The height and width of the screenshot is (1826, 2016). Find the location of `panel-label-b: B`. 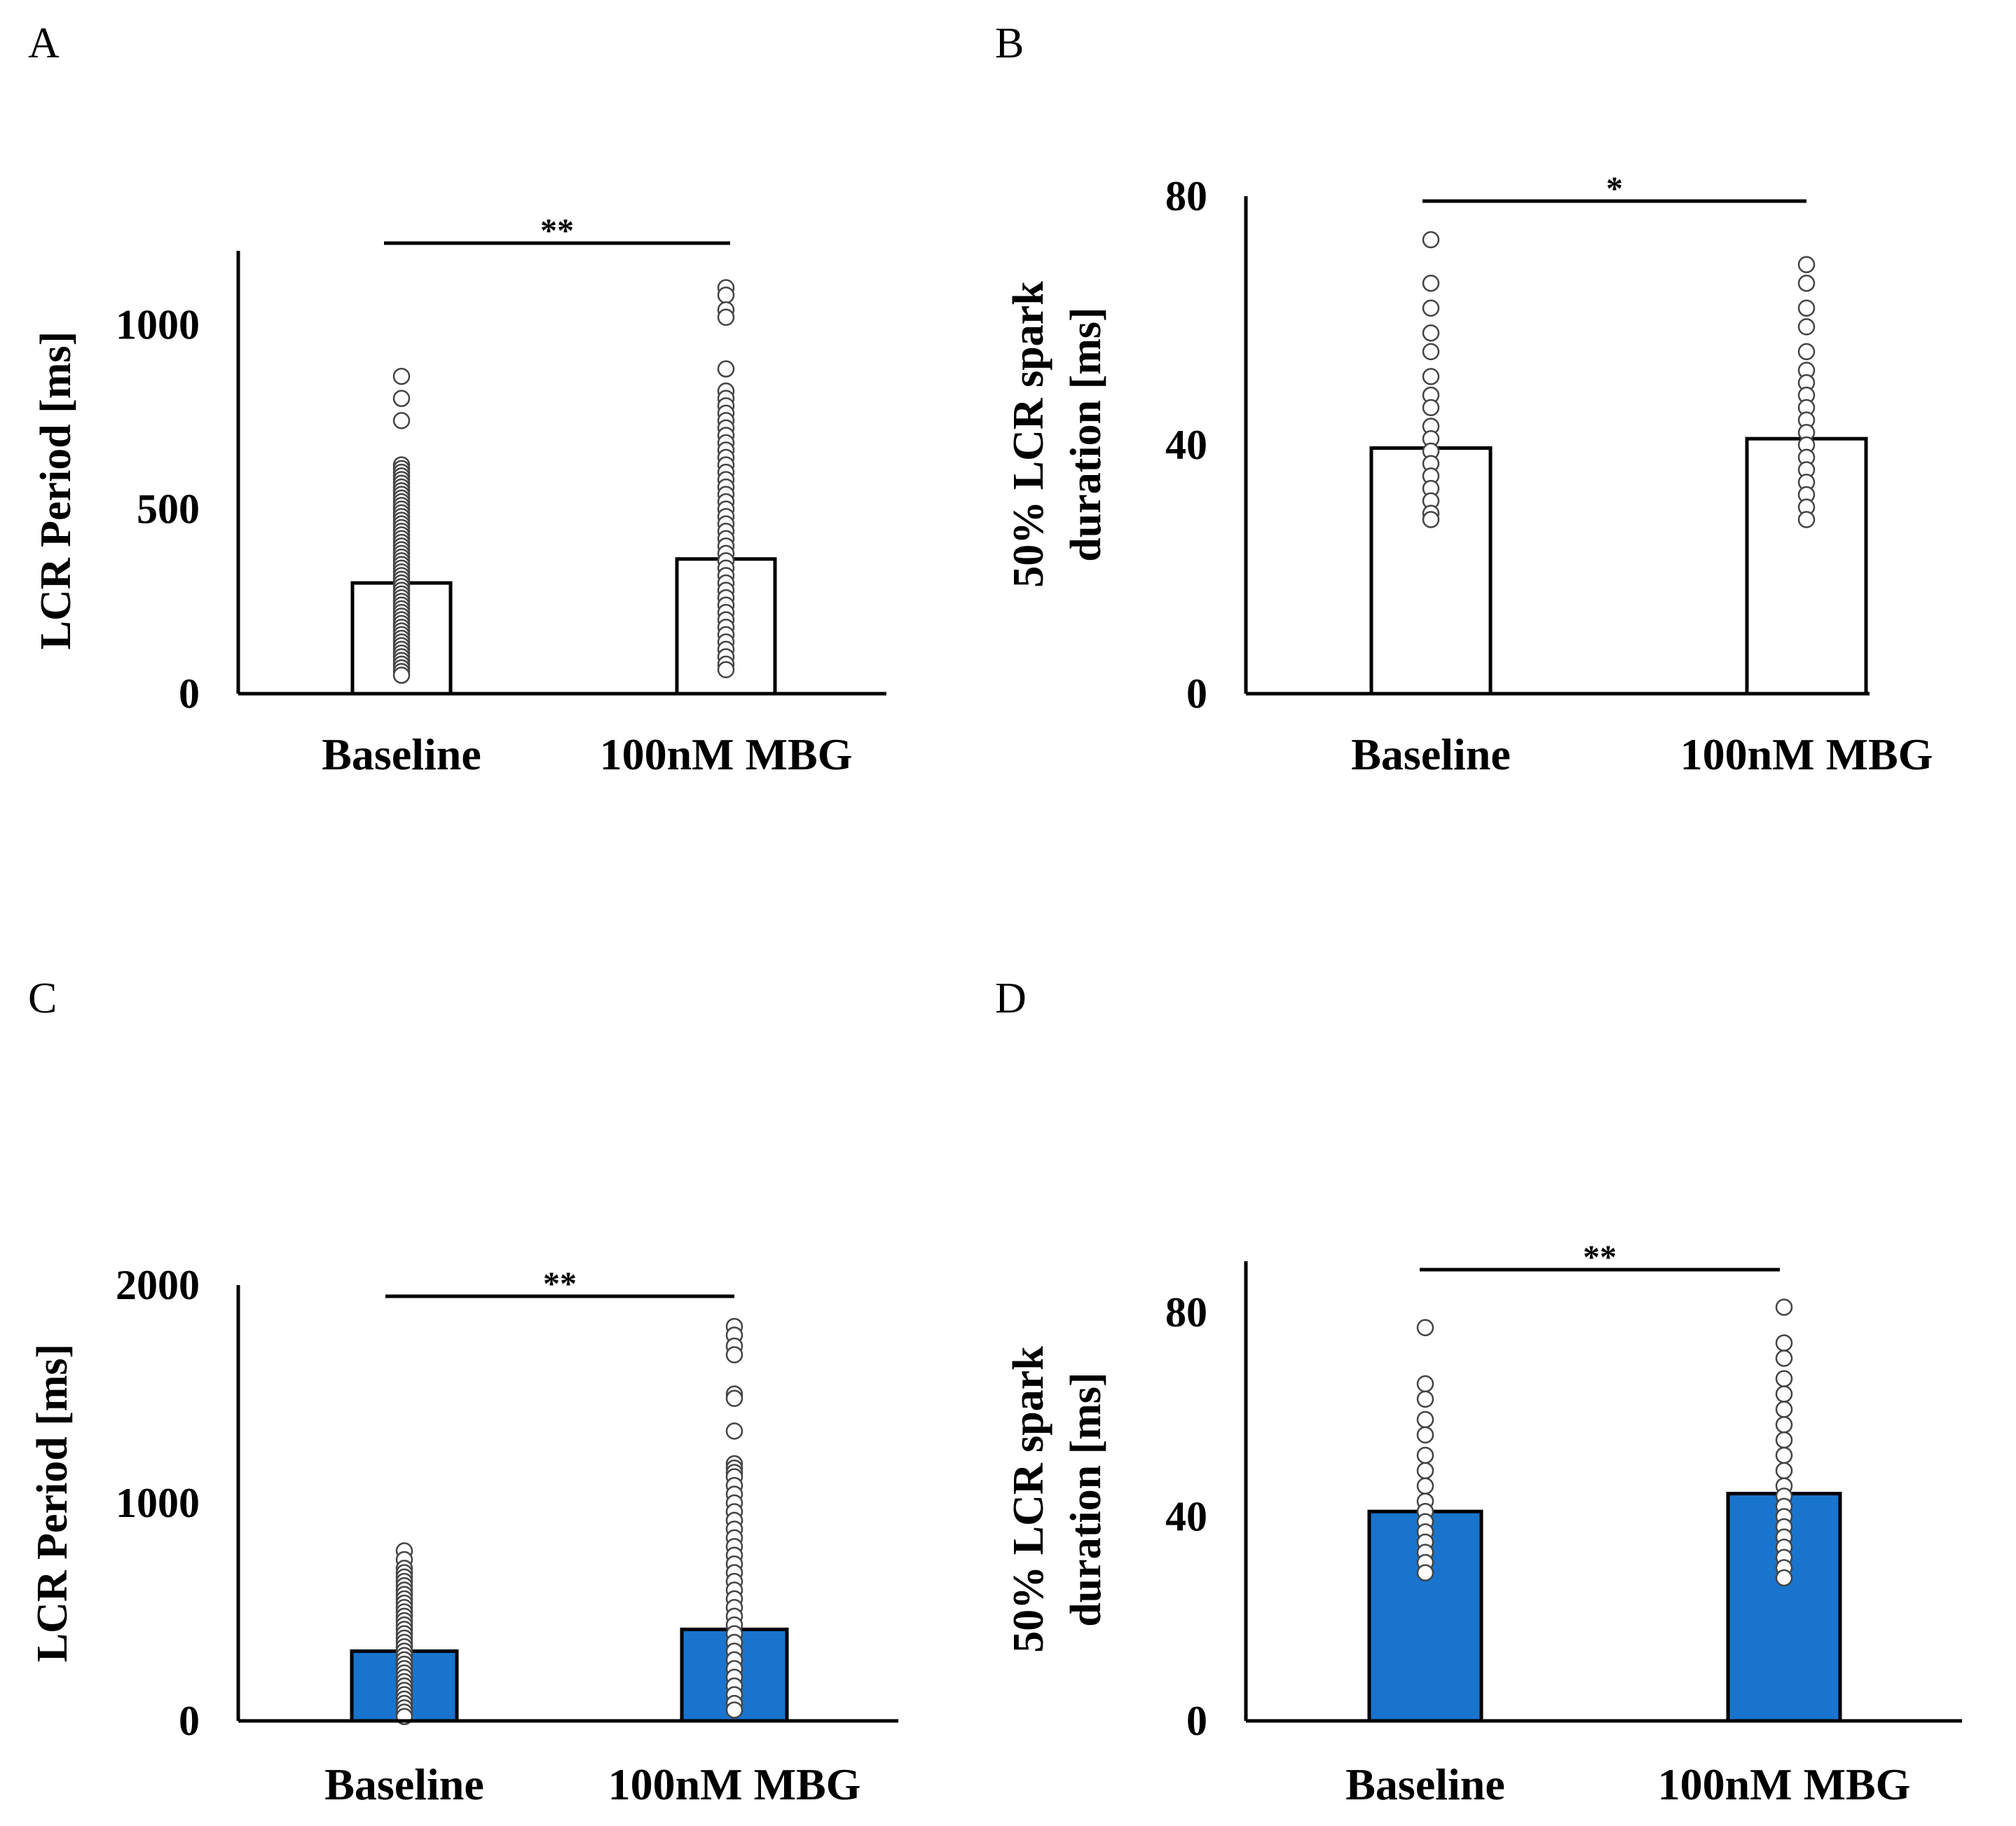

panel-label-b: B is located at coordinates (1009, 43).